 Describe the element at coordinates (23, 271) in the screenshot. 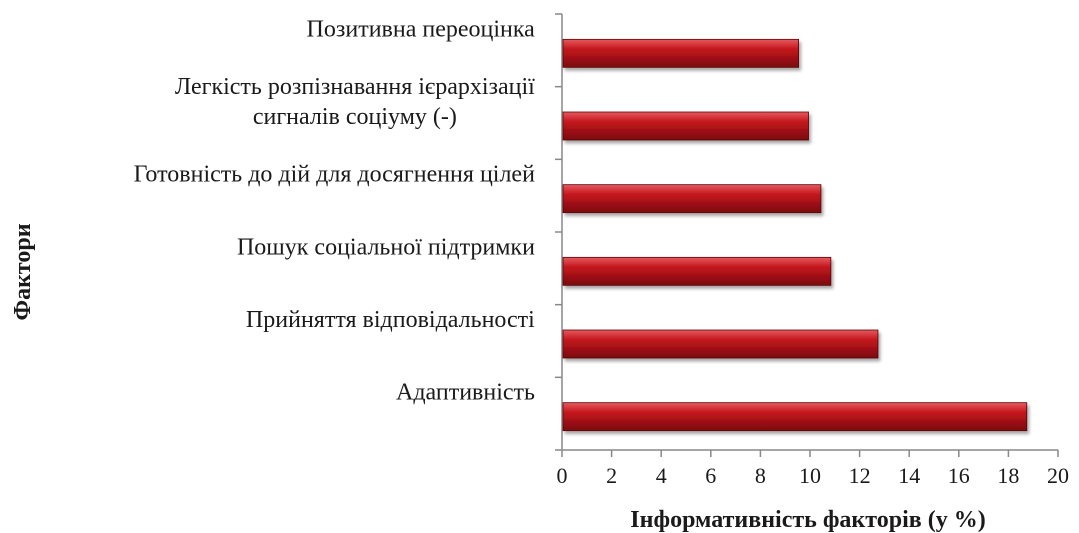

I see `y-axis-title: Фактори` at that location.